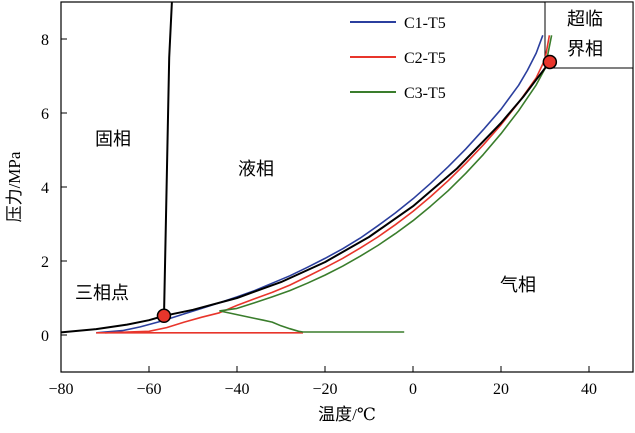  Describe the element at coordinates (589, 389) in the screenshot. I see `x-tick-label-6: 40` at that location.